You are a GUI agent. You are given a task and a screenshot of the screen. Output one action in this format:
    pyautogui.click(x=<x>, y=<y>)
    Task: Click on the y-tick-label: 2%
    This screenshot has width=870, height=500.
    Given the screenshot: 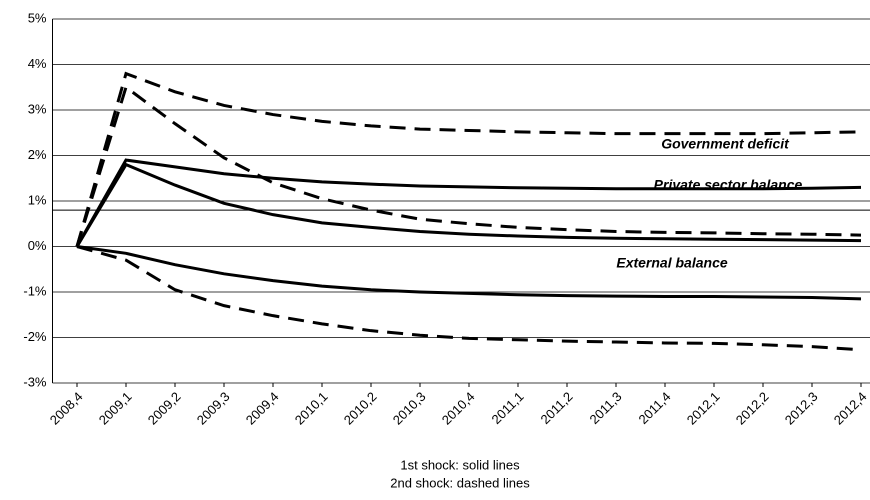 What is the action you would take?
    pyautogui.click(x=37, y=154)
    